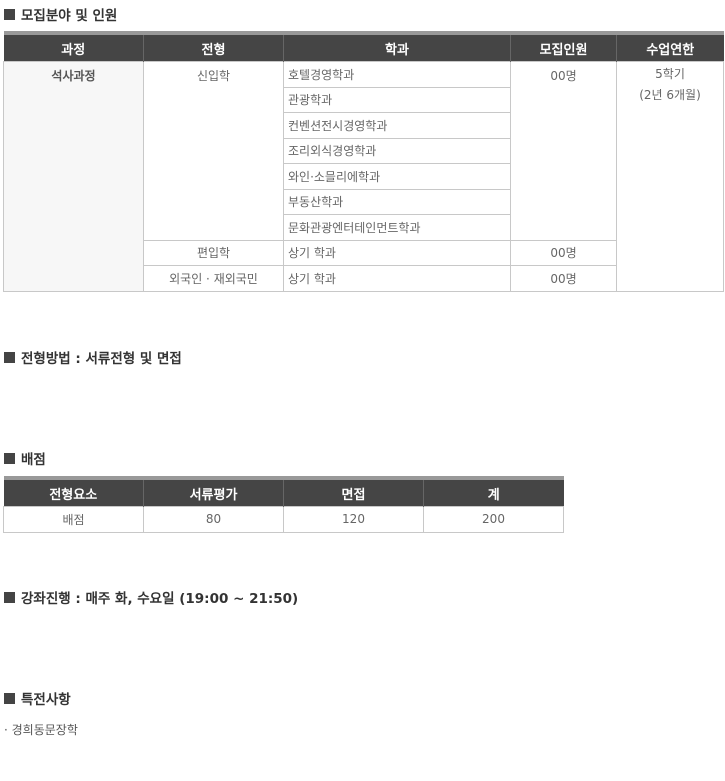  Describe the element at coordinates (69, 16) in the screenshot. I see `section-title-text: 모집분야 및 인원` at that location.